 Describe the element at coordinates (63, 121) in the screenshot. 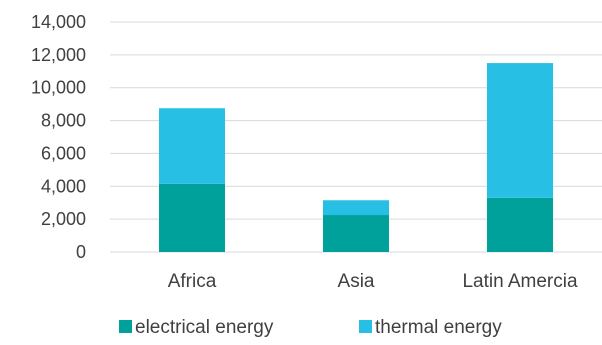

I see `y-tick-label: 8,000` at that location.